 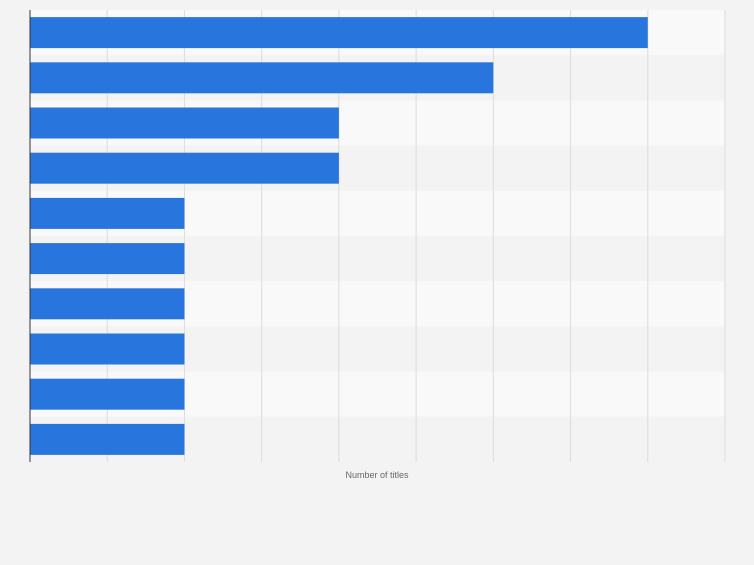 What do you see at coordinates (377, 475) in the screenshot?
I see `x-axis-title: Number of titles` at bounding box center [377, 475].